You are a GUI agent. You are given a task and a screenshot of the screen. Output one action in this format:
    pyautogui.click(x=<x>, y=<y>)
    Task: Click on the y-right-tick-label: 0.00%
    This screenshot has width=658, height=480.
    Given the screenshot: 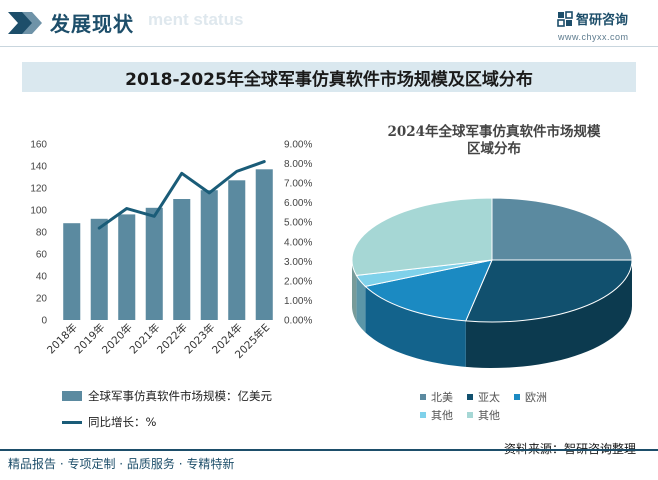 What is the action you would take?
    pyautogui.click(x=298, y=321)
    